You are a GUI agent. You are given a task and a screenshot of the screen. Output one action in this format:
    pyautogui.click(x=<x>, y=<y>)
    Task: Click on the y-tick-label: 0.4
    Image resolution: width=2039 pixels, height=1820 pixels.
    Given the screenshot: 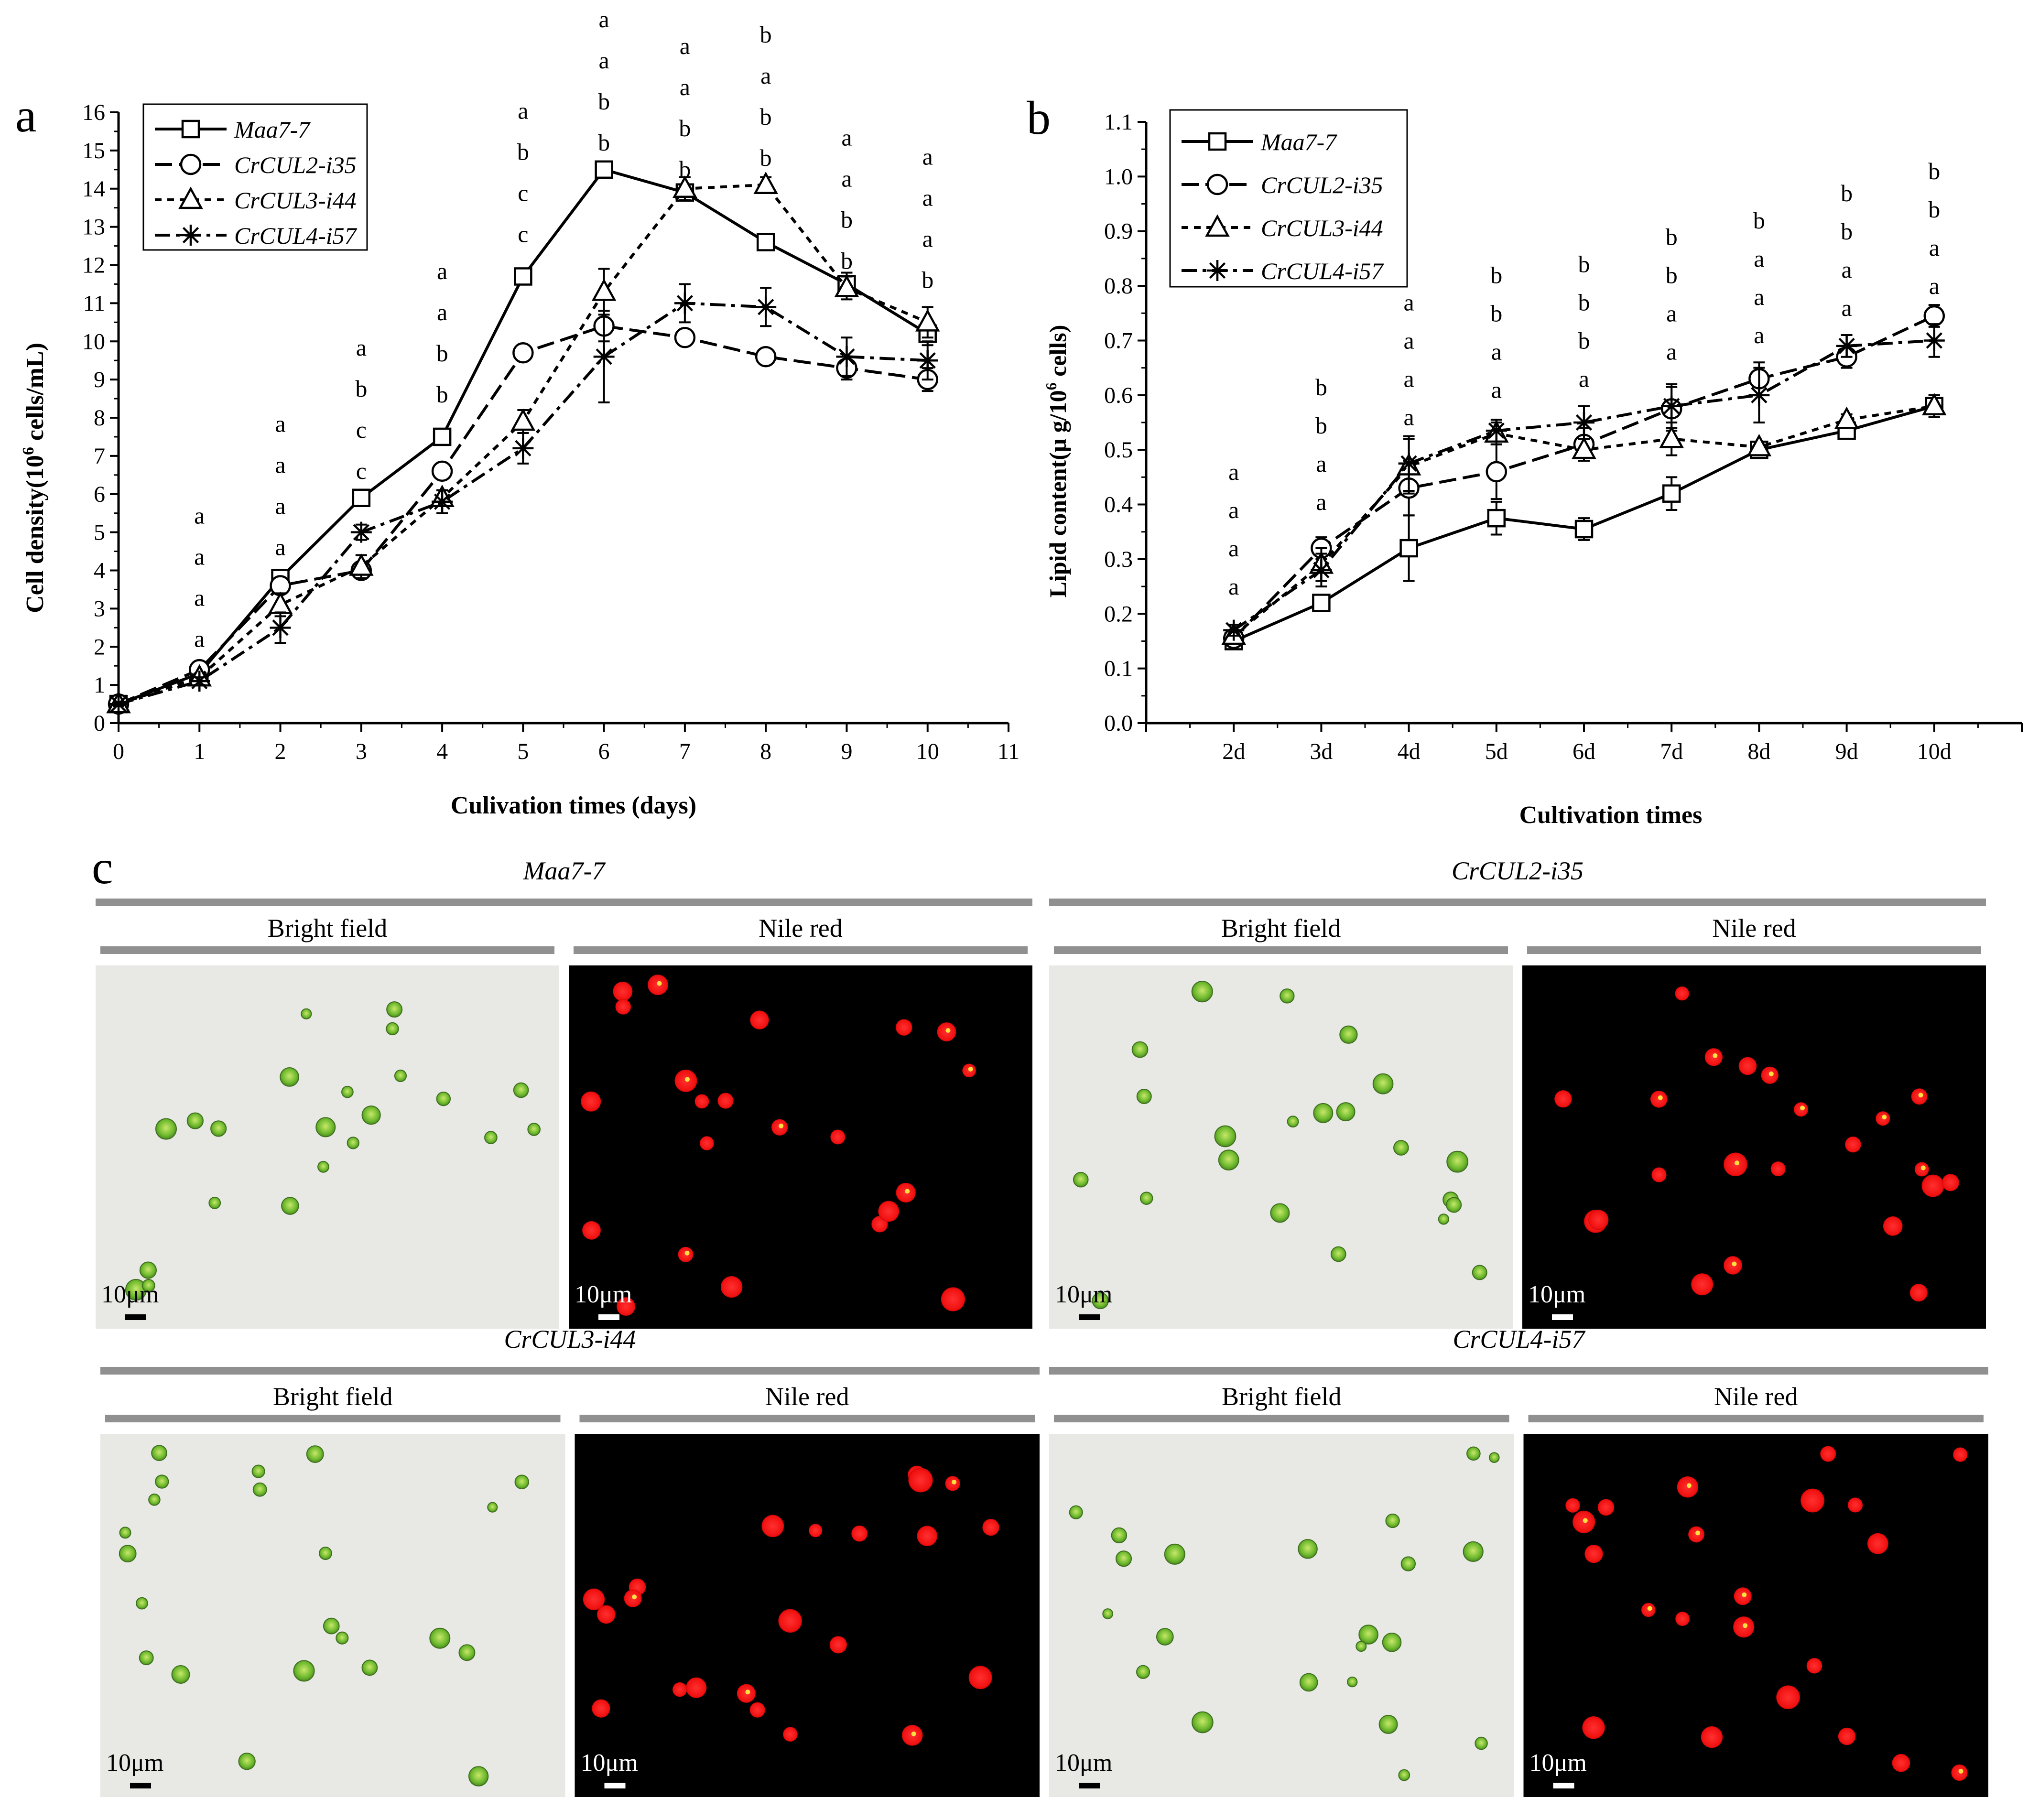 What is the action you would take?
    pyautogui.click(x=1118, y=505)
    